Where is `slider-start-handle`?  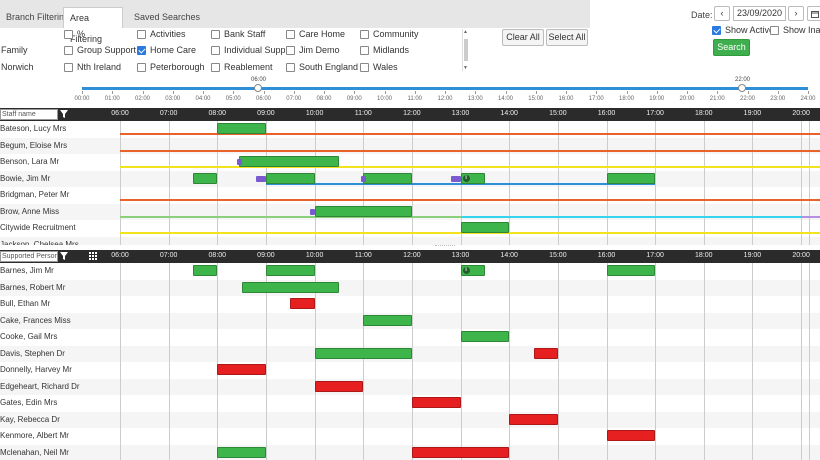 slider-start-handle is located at coordinates (258, 88).